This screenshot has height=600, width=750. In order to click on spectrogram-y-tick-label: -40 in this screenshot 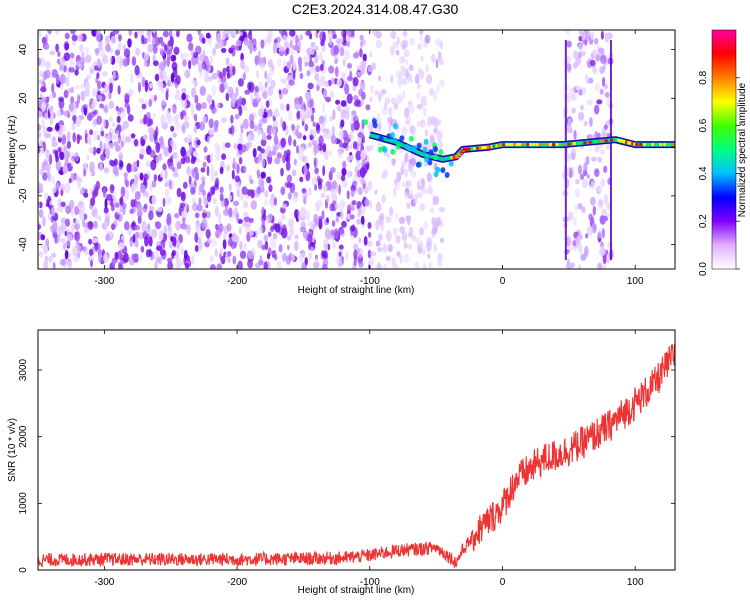, I will do `click(23, 244)`.